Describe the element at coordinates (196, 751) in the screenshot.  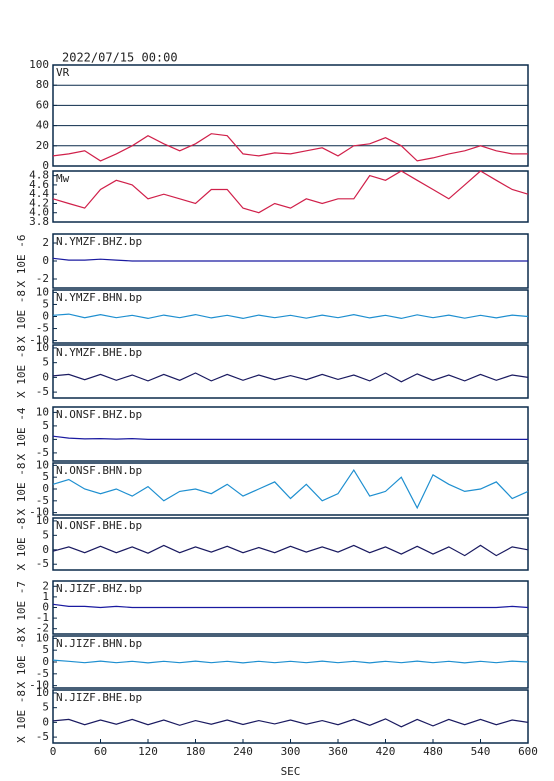
I see `x-tick-label: 180` at that location.